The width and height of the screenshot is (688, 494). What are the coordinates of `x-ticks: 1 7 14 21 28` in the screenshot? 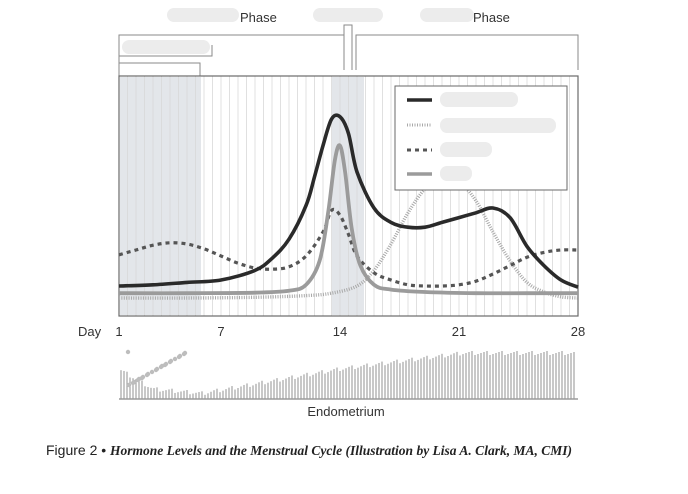 It's located at (350, 331).